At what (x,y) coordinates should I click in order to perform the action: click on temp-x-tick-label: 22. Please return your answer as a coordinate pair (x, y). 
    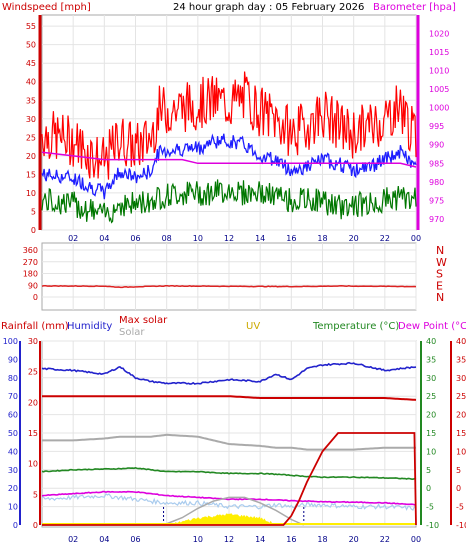
    Looking at the image, I should click on (385, 539).